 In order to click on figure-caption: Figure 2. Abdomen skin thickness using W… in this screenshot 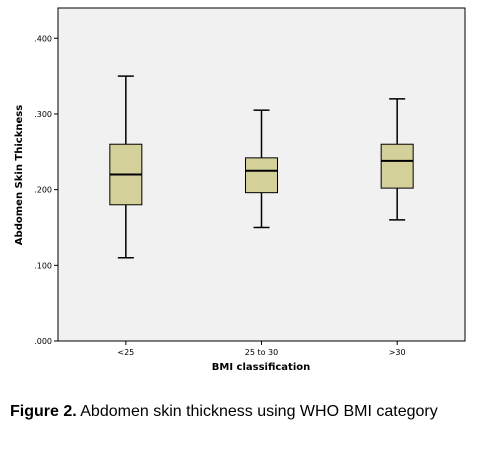, I will do `click(240, 412)`.